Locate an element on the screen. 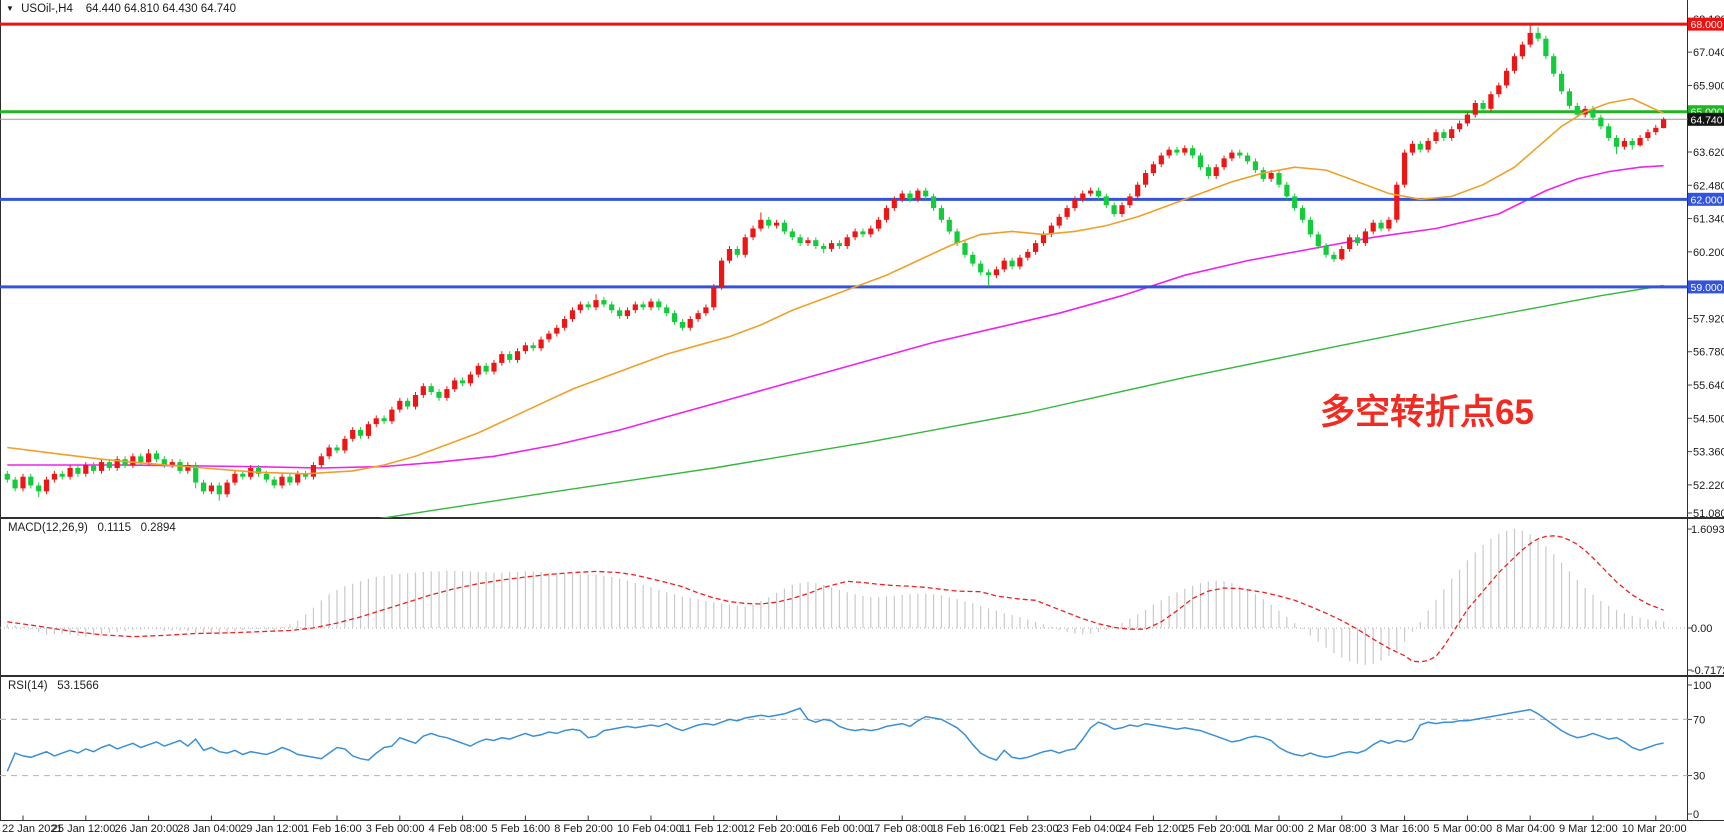 This screenshot has height=838, width=1724. macd-axis-label: 0.00 is located at coordinates (1701, 629).